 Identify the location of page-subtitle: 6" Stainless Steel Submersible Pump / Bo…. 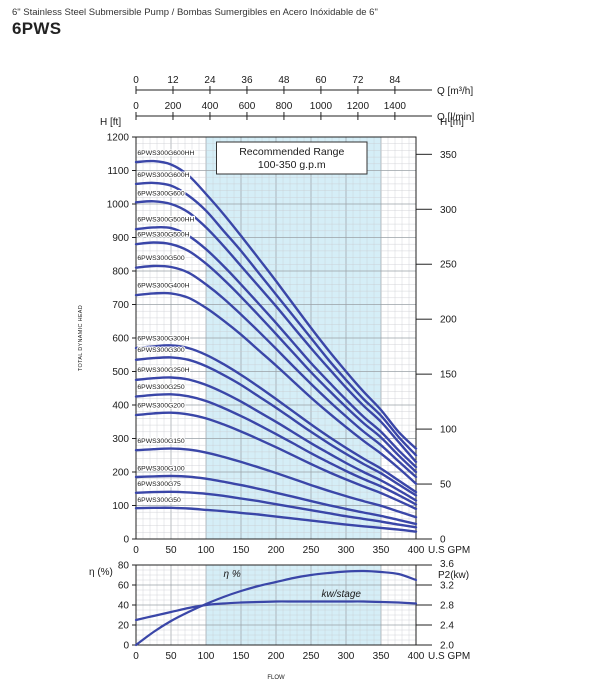
(195, 12).